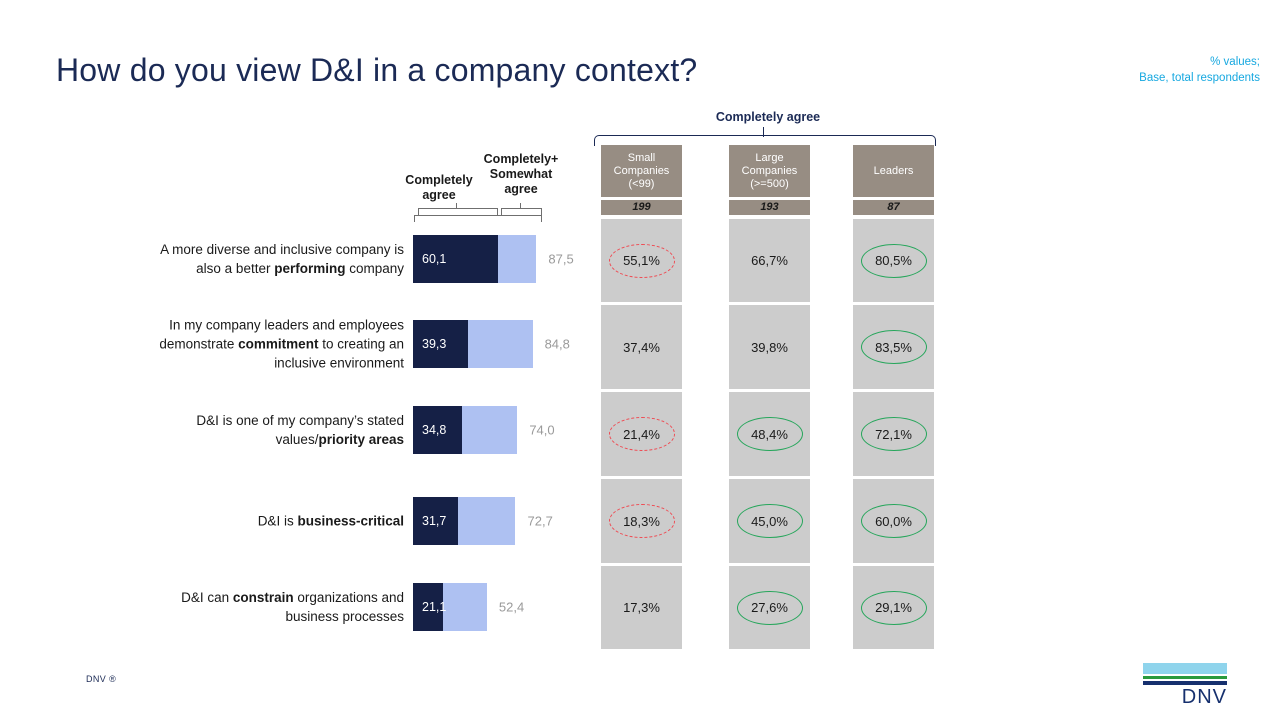 This screenshot has height=720, width=1280. I want to click on bar-row: D&I is business-critical 31,7 72,7, so click(300, 521).